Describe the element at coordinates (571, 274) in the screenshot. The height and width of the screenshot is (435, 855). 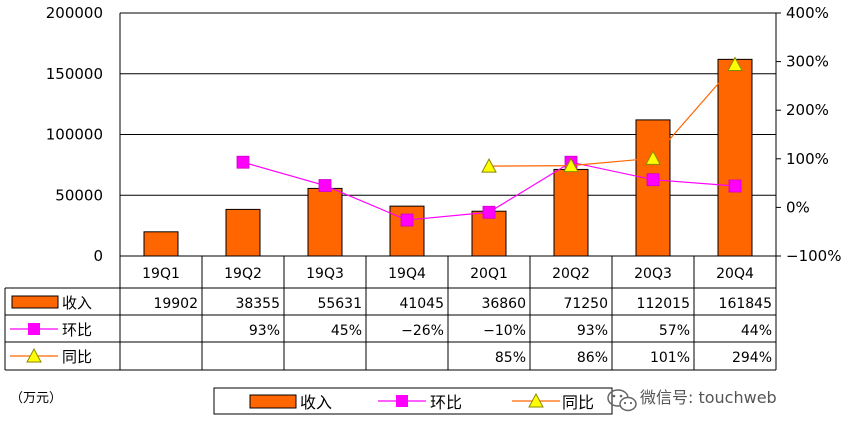
I see `x-tick-label: 20Q2` at that location.